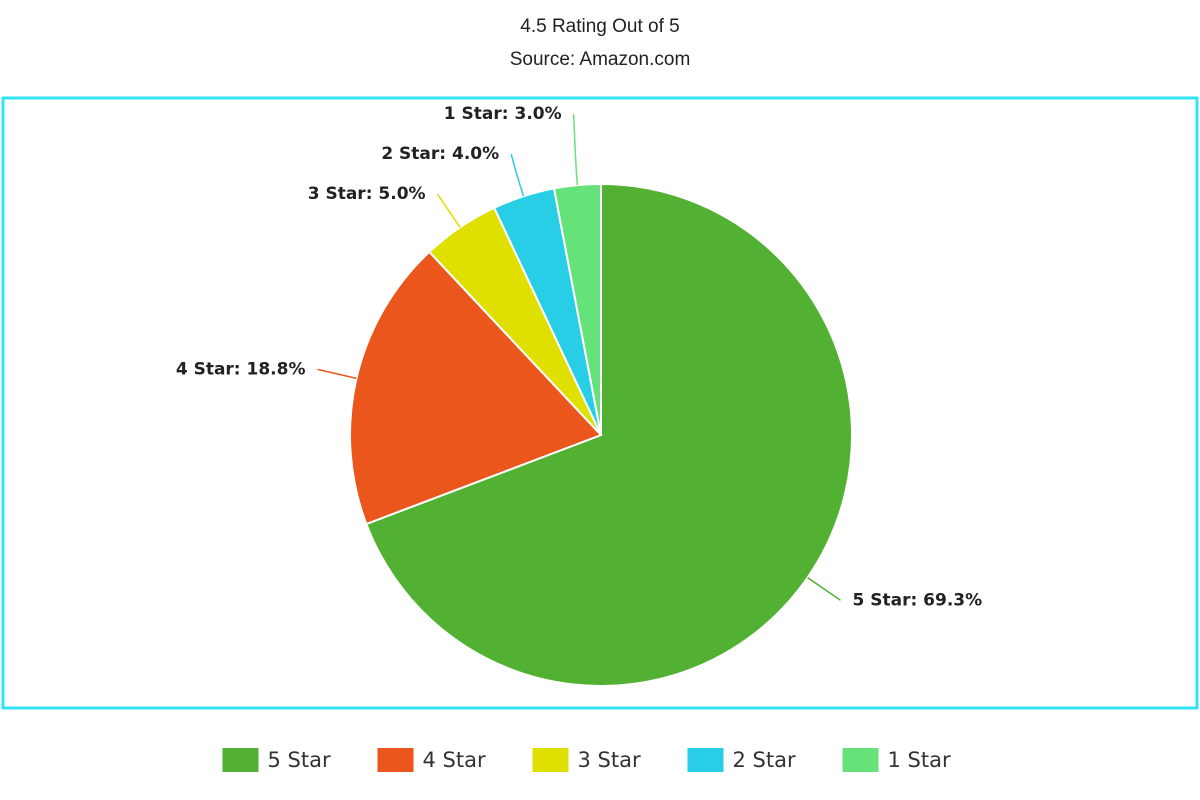  Describe the element at coordinates (919, 760) in the screenshot. I see `legend-label: 1 Star` at that location.